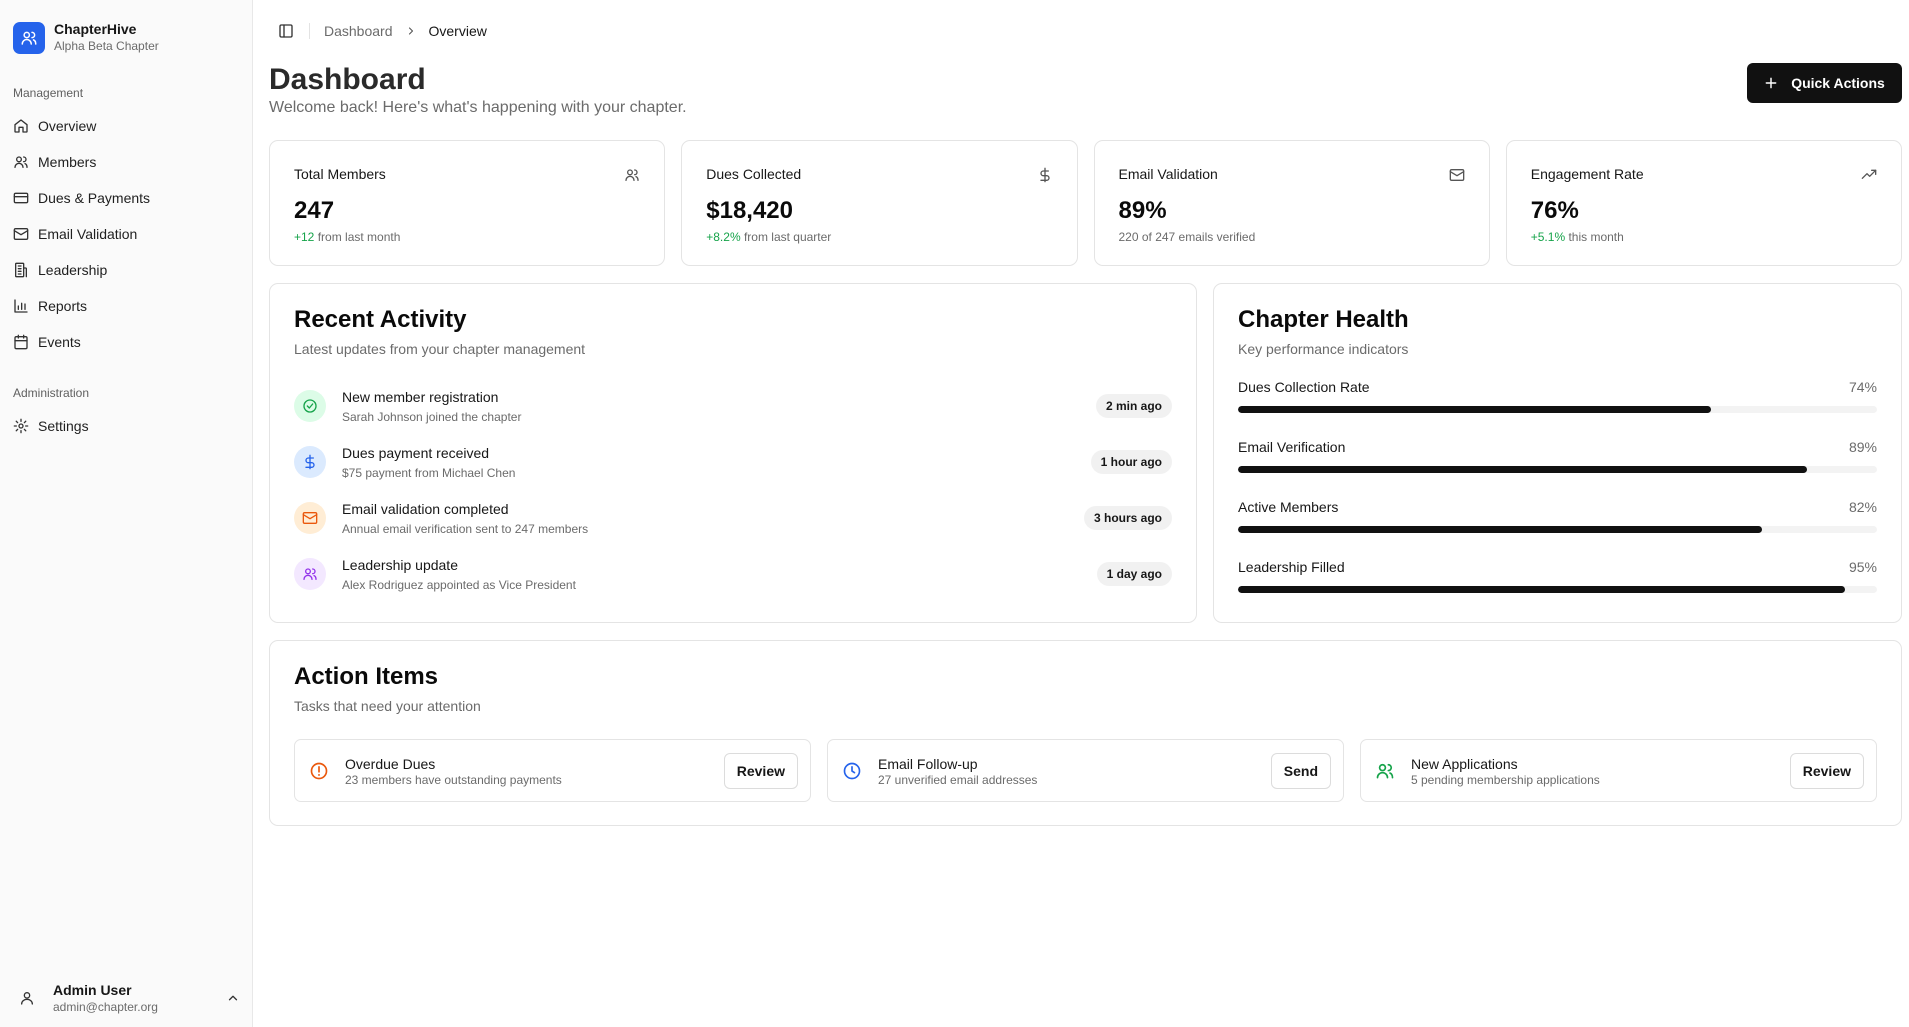  What do you see at coordinates (304, 237) in the screenshot?
I see `stat-delta: +12` at bounding box center [304, 237].